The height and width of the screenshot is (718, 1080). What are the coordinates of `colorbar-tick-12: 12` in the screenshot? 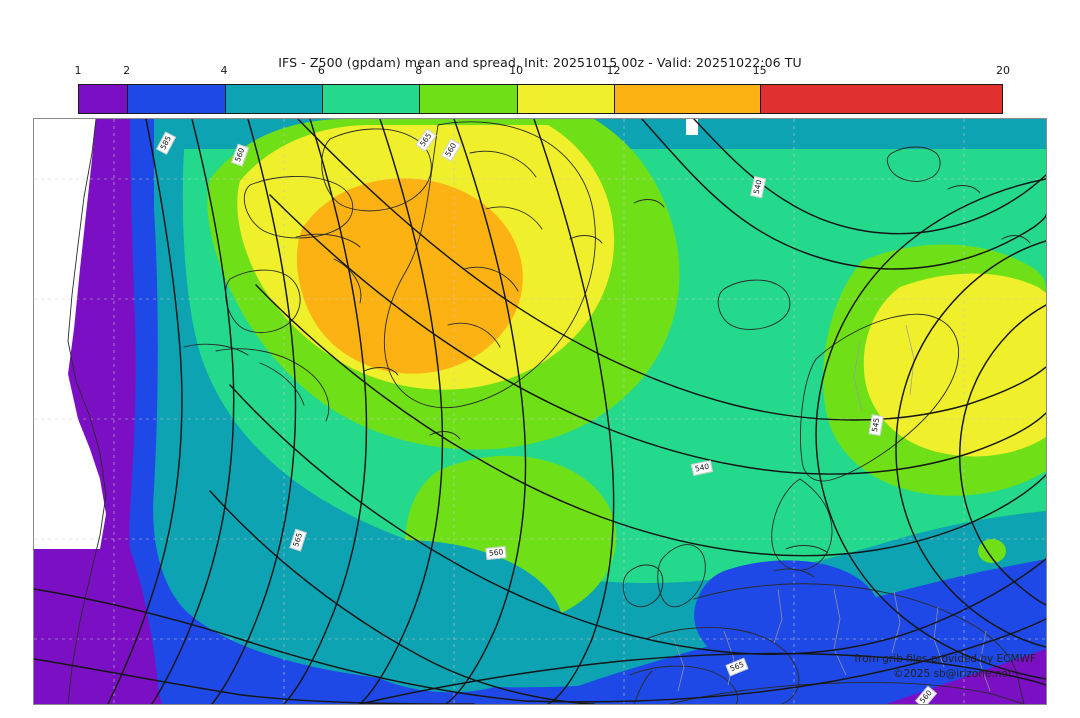 It's located at (613, 70).